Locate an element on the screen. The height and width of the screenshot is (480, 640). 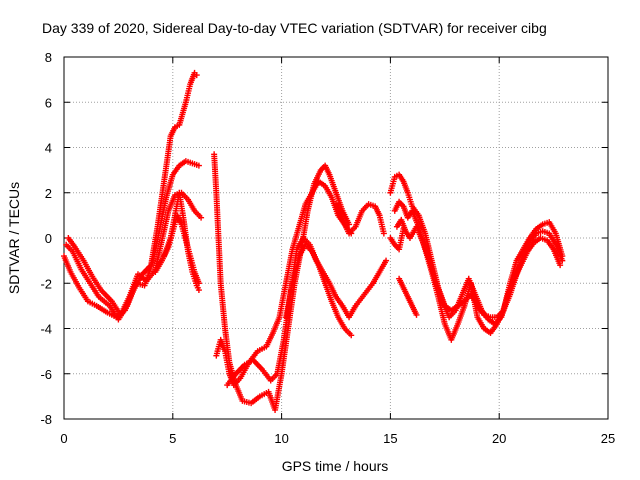
x-tick-label: 5 is located at coordinates (172, 438).